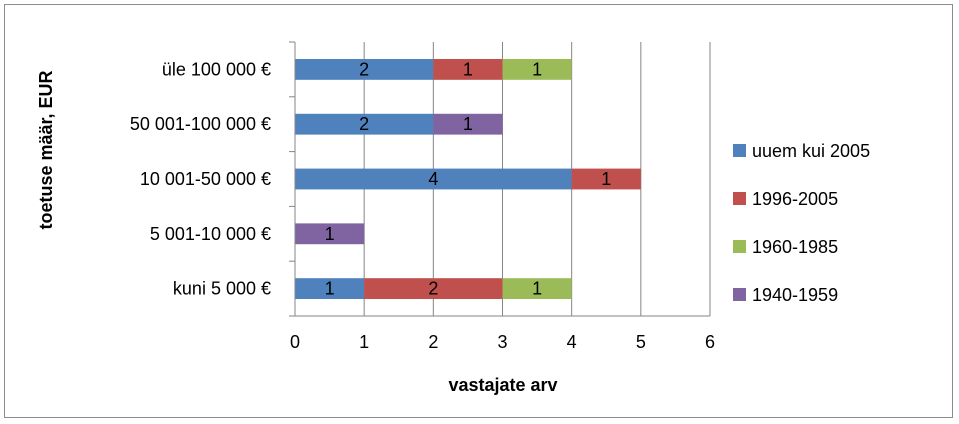 The height and width of the screenshot is (424, 959). Describe the element at coordinates (795, 199) in the screenshot. I see `legend-label: 1996-2005` at that location.